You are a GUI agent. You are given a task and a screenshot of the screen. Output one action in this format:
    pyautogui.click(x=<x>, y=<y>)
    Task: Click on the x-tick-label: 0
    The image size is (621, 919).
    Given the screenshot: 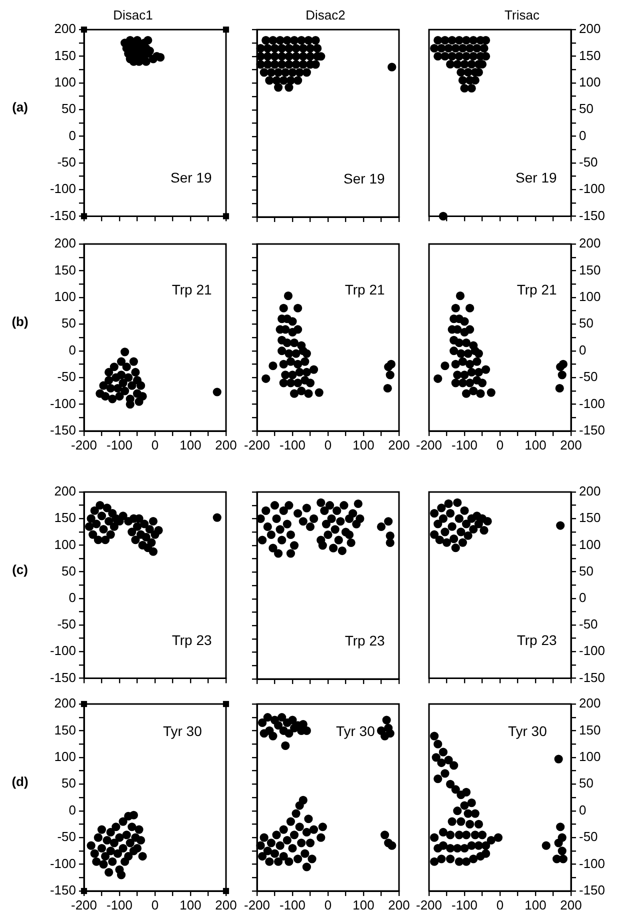 What is the action you would take?
    pyautogui.click(x=328, y=904)
    